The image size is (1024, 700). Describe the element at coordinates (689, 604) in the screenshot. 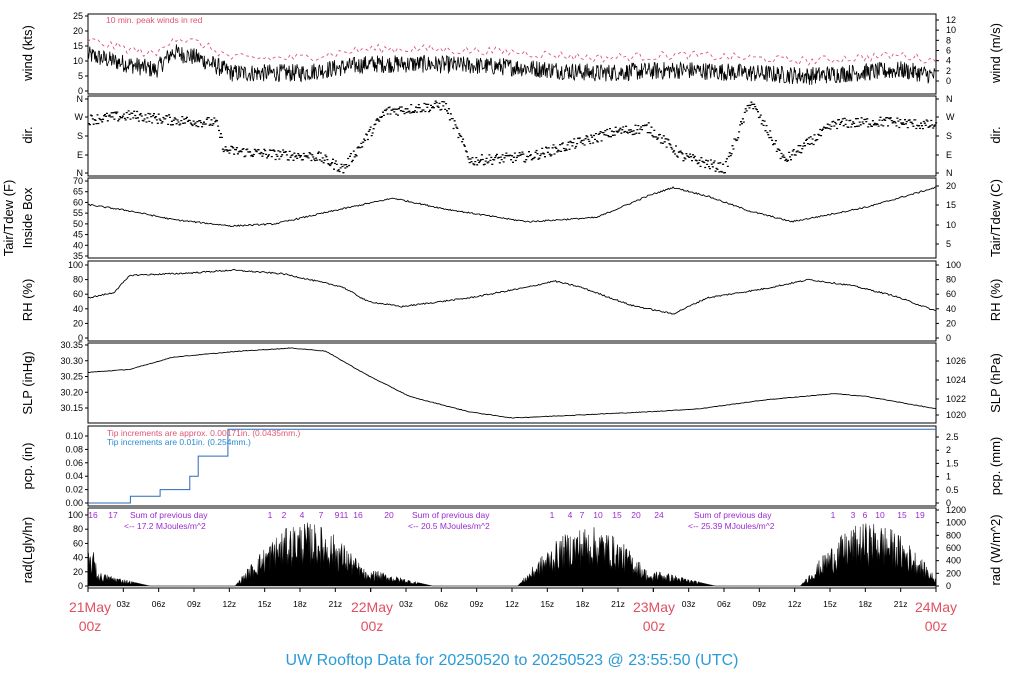

I see `hour-tick-label: 03z` at that location.